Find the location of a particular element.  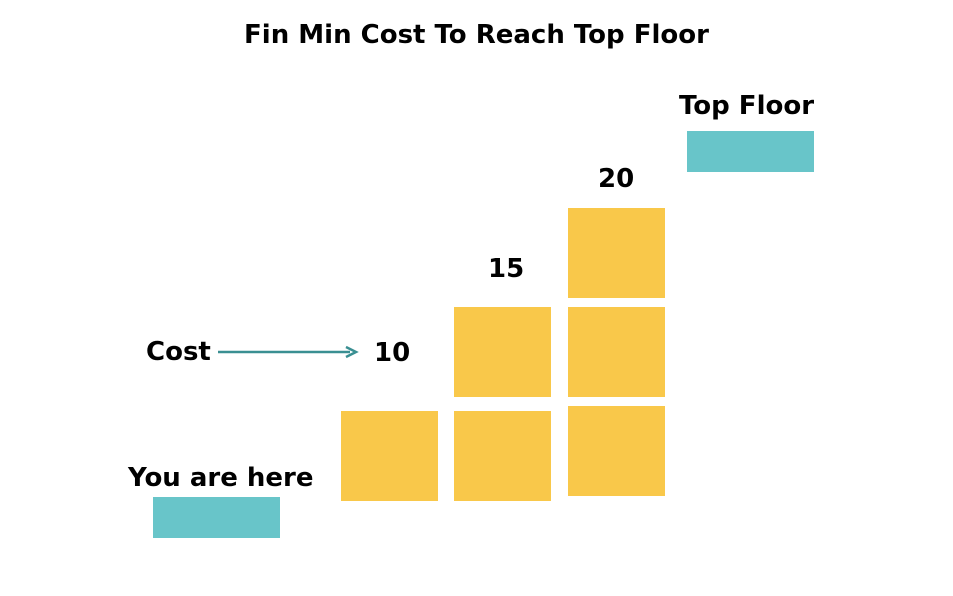

top-floor-label: Top Floor is located at coordinates (747, 106).